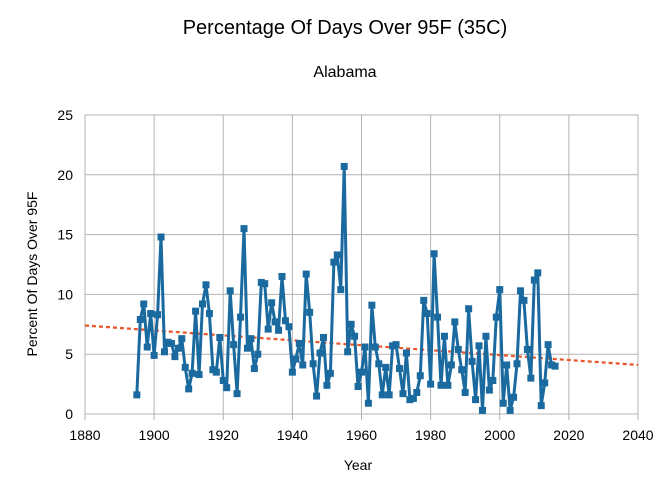  Describe the element at coordinates (358, 465) in the screenshot. I see `x-axis-label: Year` at that location.